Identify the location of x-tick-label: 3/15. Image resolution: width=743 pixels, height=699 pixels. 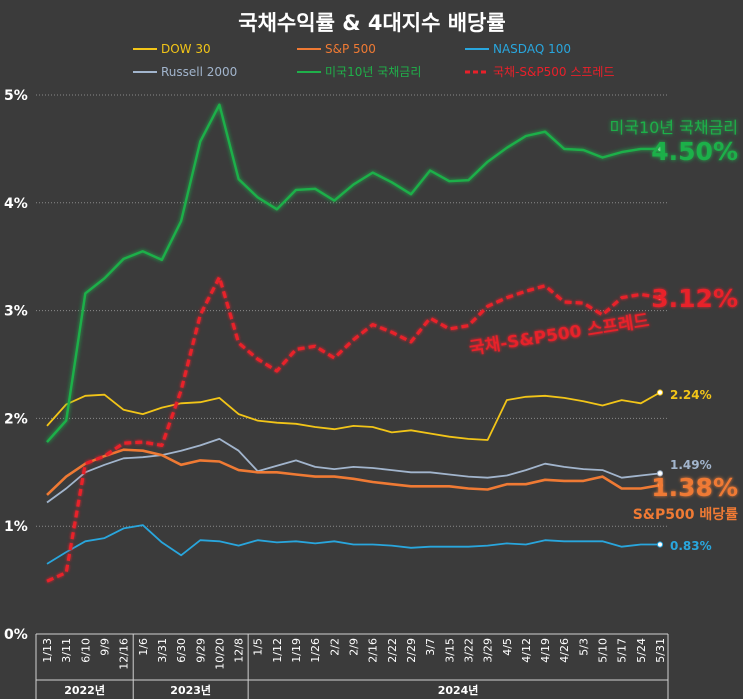
(449, 650).